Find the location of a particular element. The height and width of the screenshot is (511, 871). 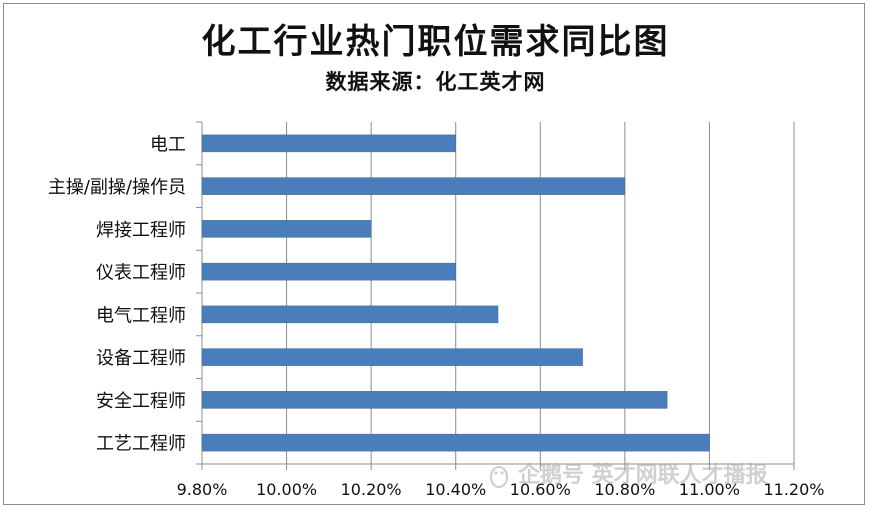

chart-title: 化工行业热门职位需求同比图 is located at coordinates (435, 42).